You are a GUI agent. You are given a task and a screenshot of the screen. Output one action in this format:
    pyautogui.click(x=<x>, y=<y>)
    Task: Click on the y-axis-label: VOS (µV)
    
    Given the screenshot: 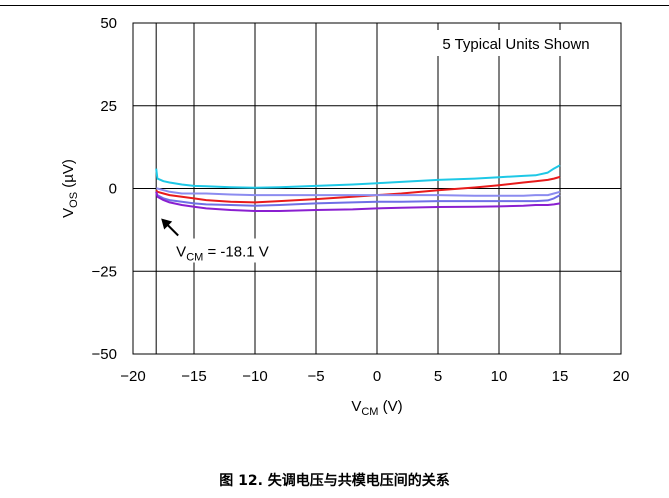 What is the action you would take?
    pyautogui.click(x=70, y=188)
    